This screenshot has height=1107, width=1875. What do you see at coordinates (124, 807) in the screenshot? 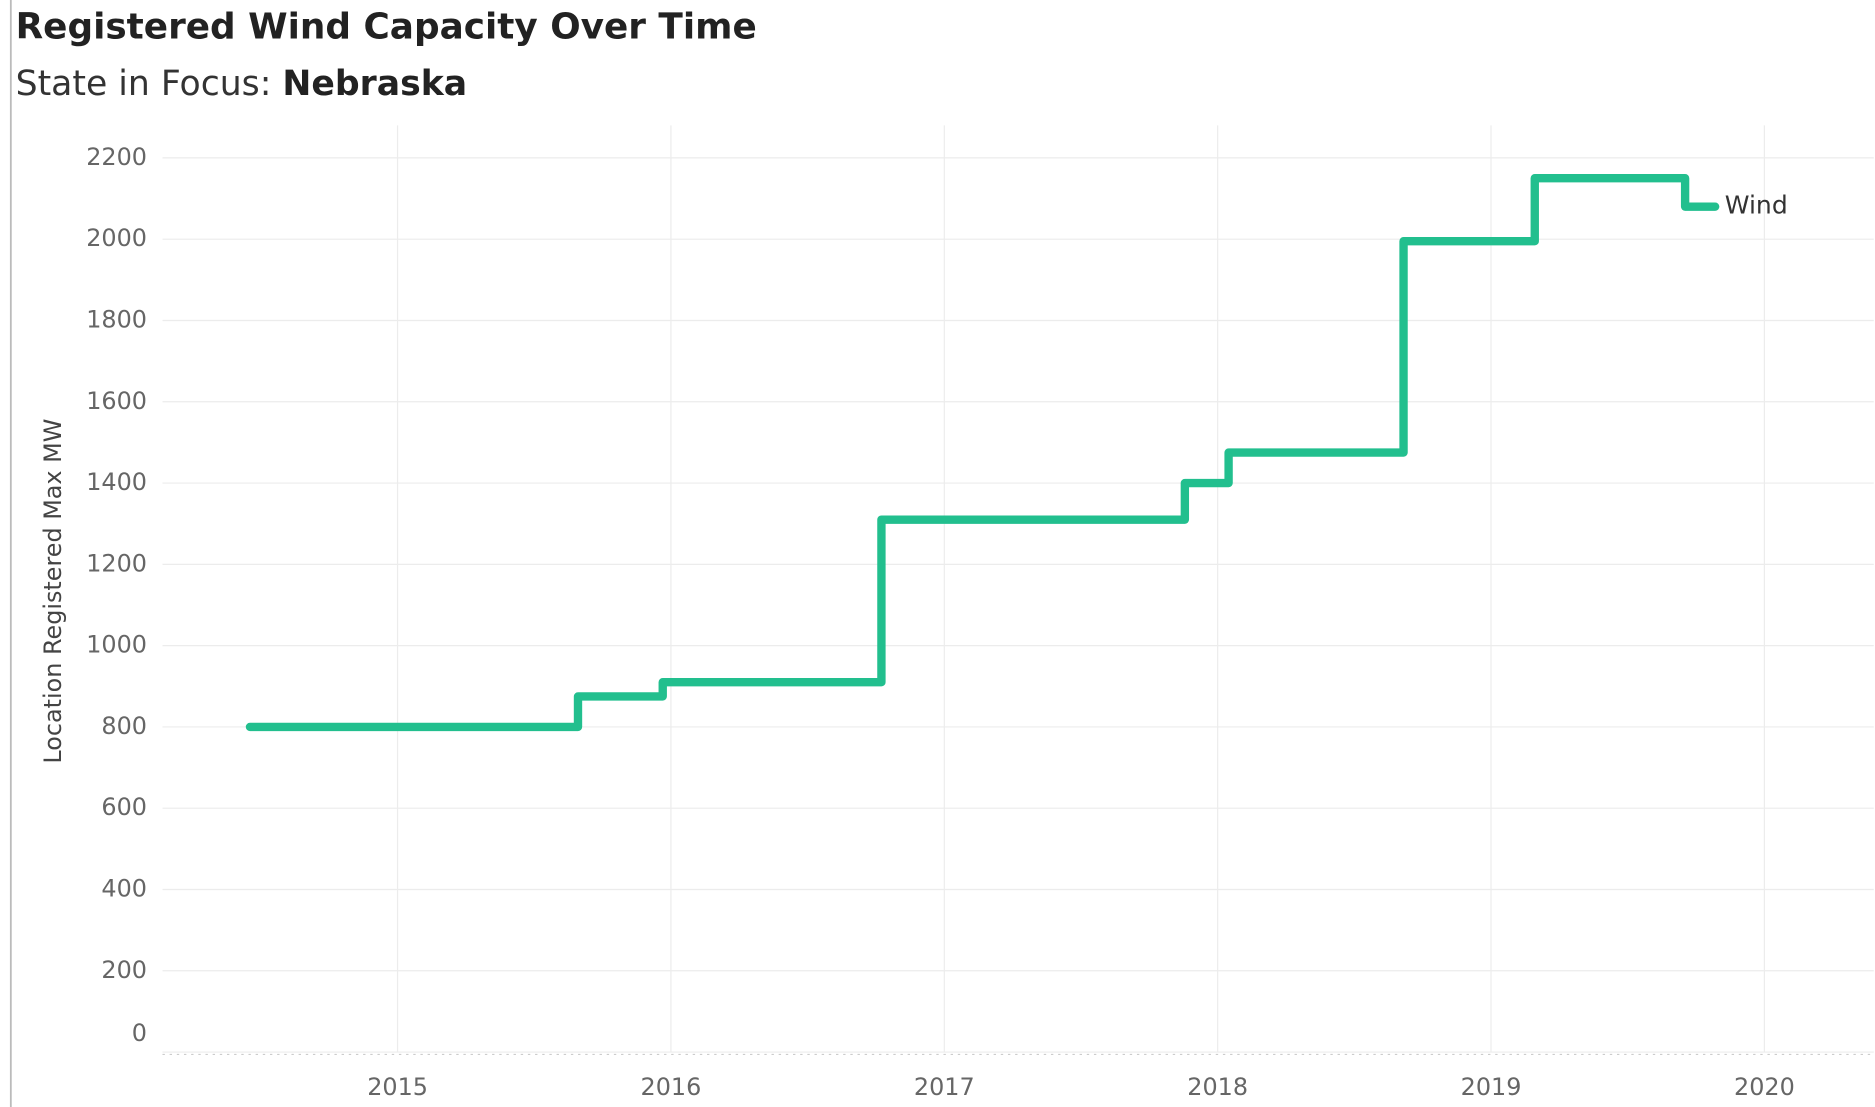
I see `y-tick-label: 600` at bounding box center [124, 807].